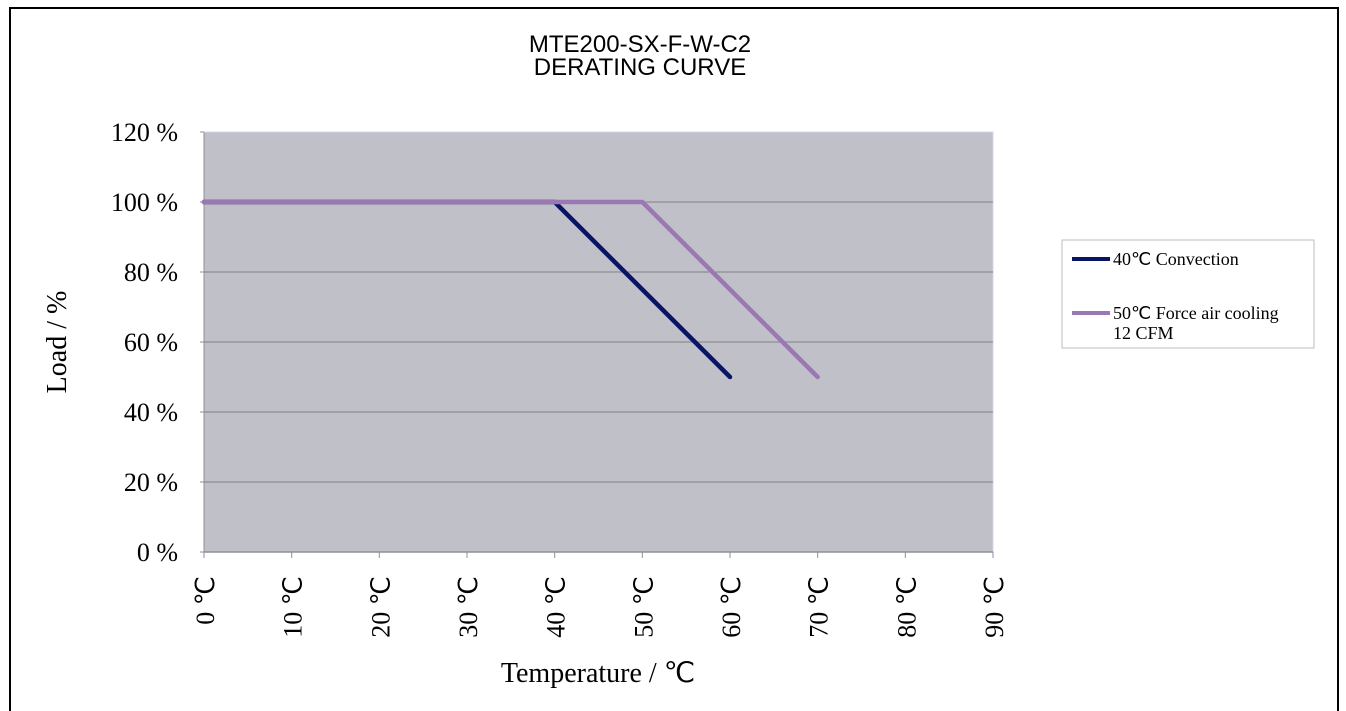 The width and height of the screenshot is (1346, 711). What do you see at coordinates (994, 607) in the screenshot?
I see `x-tick-label: 90 ℃` at bounding box center [994, 607].